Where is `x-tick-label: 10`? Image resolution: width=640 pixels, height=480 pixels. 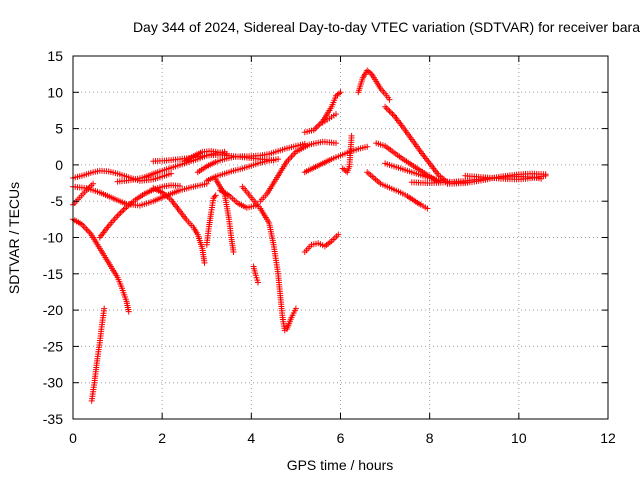 x-tick-label: 10 is located at coordinates (519, 438).